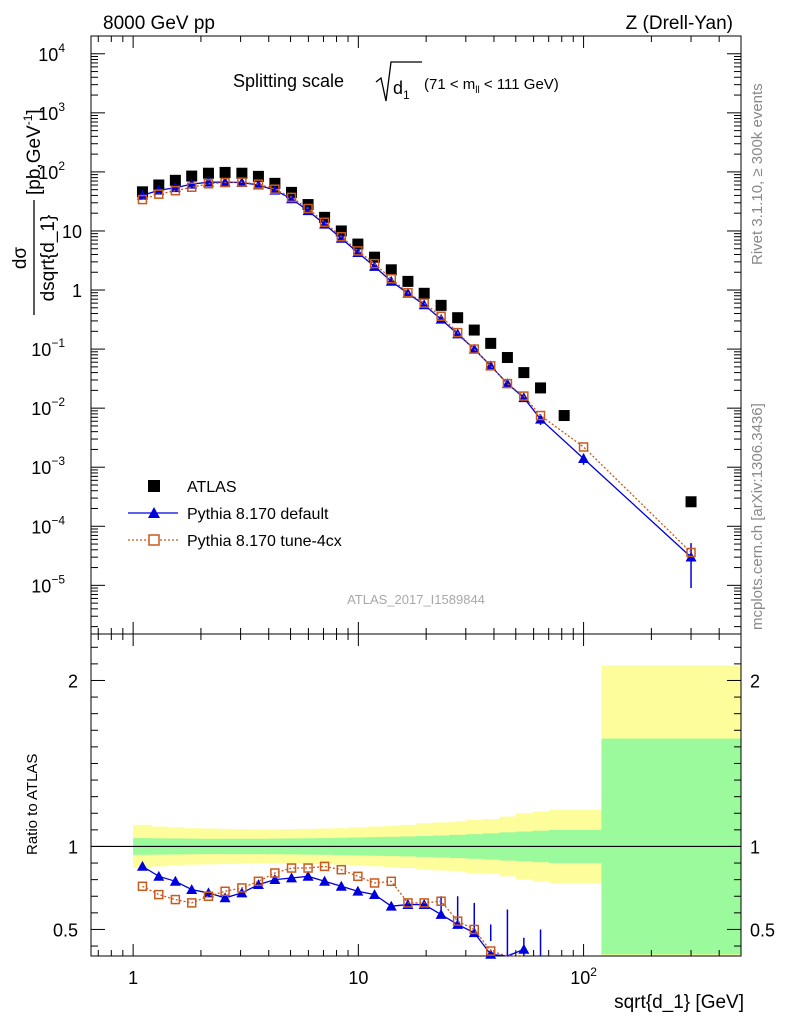  Describe the element at coordinates (757, 516) in the screenshot. I see `side-text-bottom: mcplots.cern.ch [arXiv:1306.3436]` at that location.